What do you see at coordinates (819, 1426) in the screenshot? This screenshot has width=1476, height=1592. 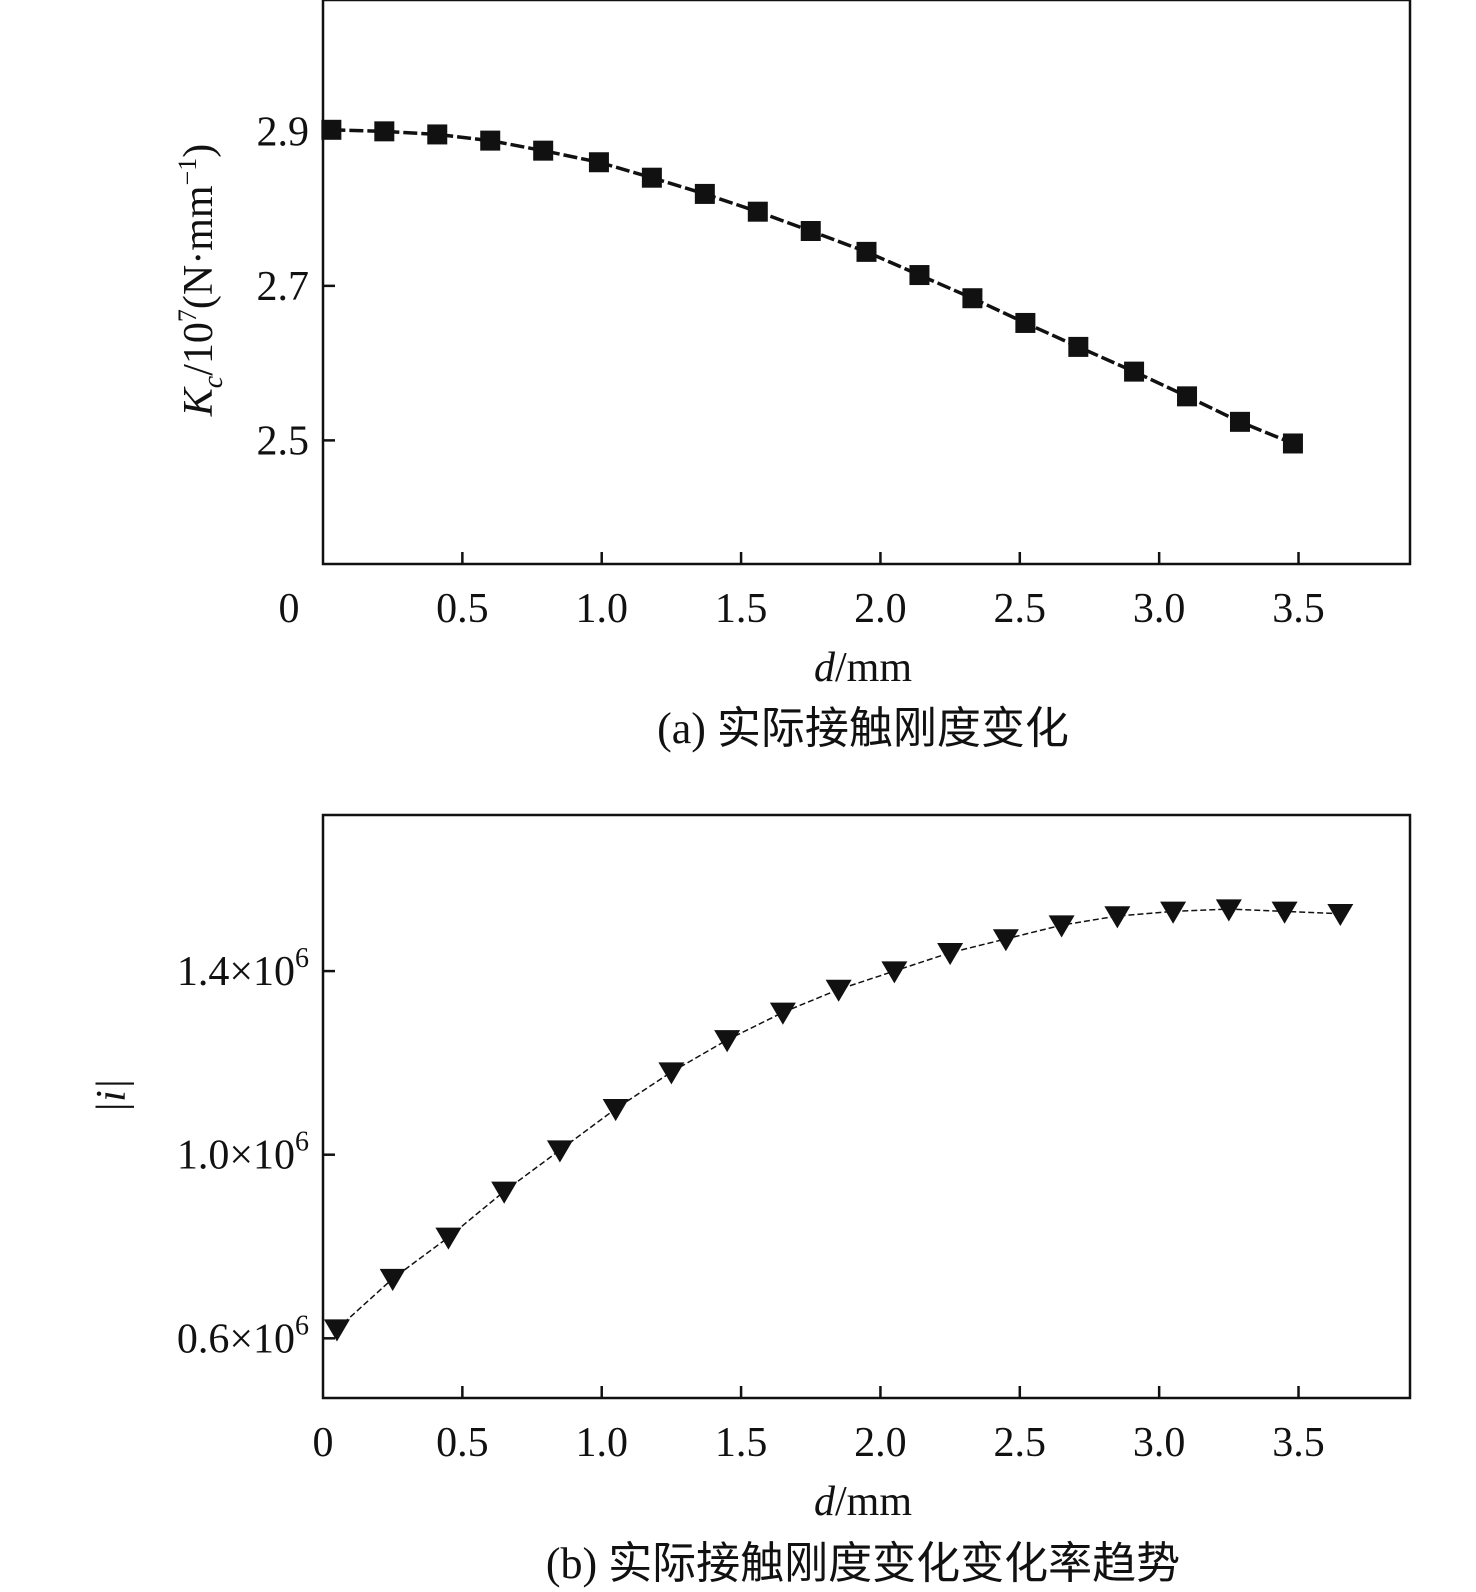 I see `chart-b-x-axis: 0 0.5 1.0 1.5 2.0 2.5 3.0 3.5` at bounding box center [819, 1426].